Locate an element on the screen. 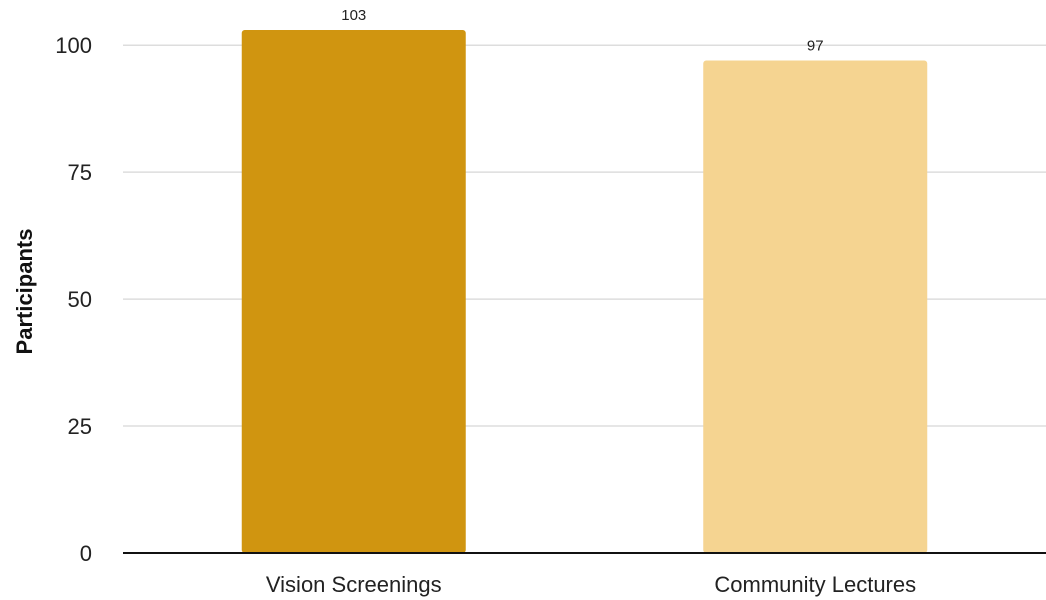  x-category-label: Vision Screenings is located at coordinates (354, 584).